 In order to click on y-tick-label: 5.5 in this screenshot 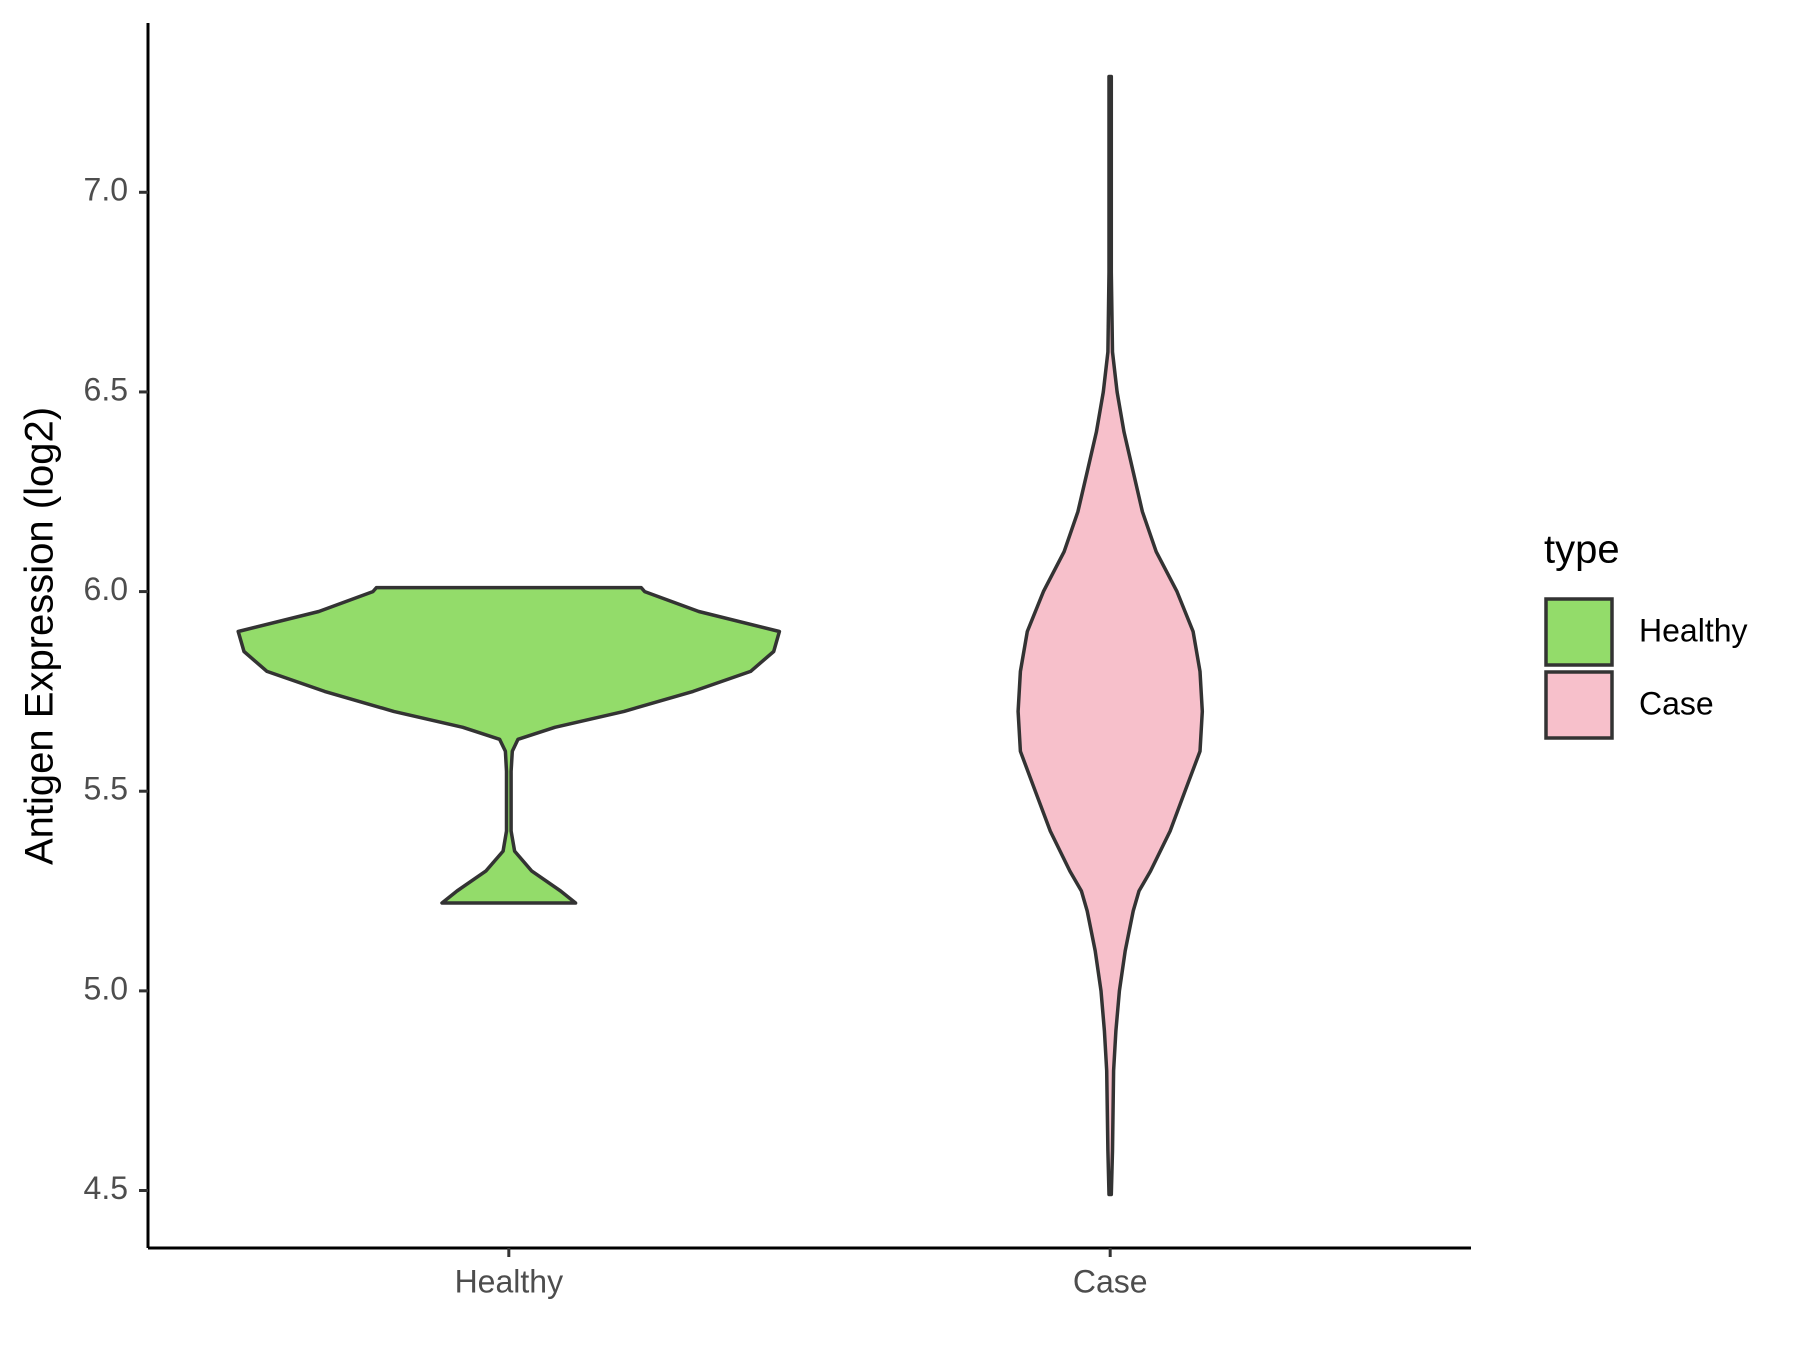, I will do `click(106, 789)`.